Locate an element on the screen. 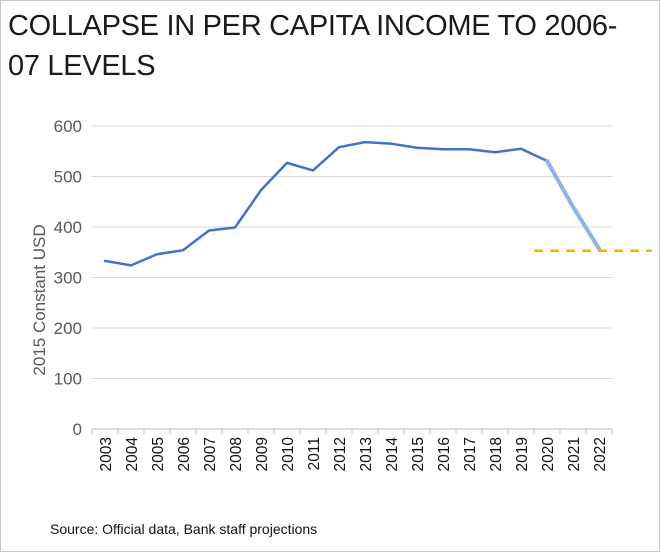 The image size is (660, 552). x-tick-label: 2003 is located at coordinates (106, 454).